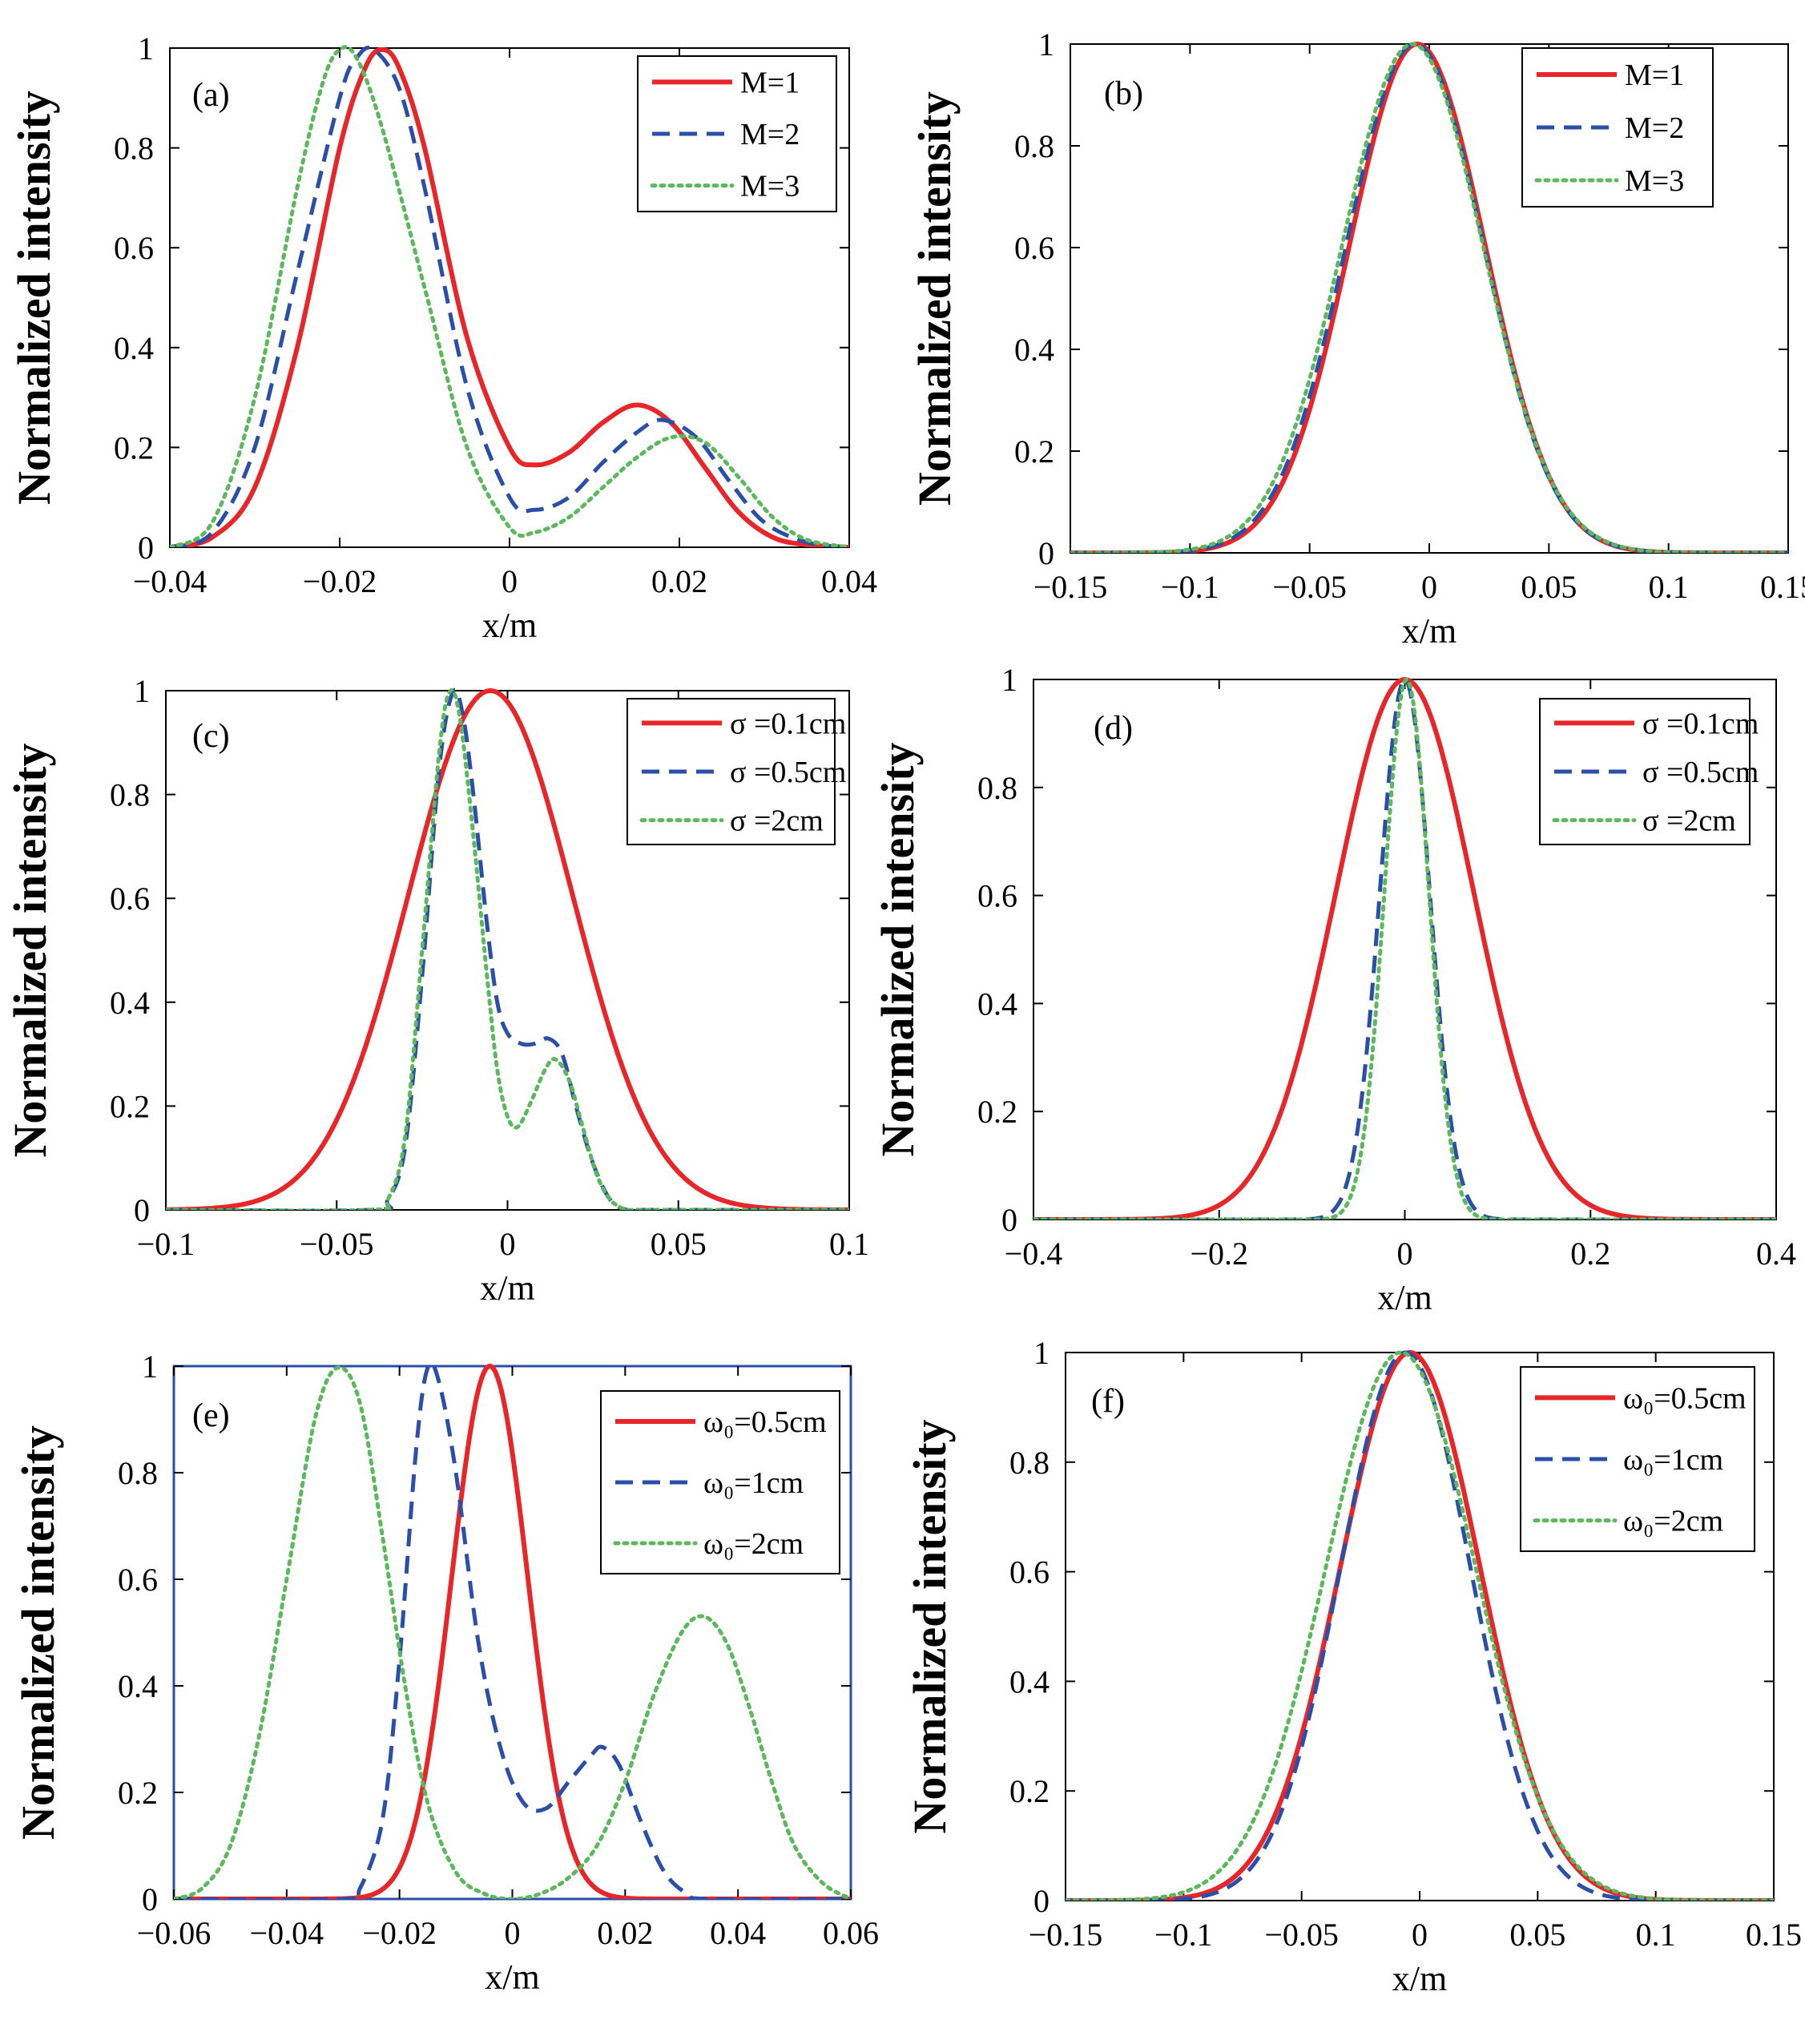 Image resolution: width=1805 pixels, height=2044 pixels. Describe the element at coordinates (174, 1933) in the screenshot. I see `x-tick-label: −0.06` at that location.